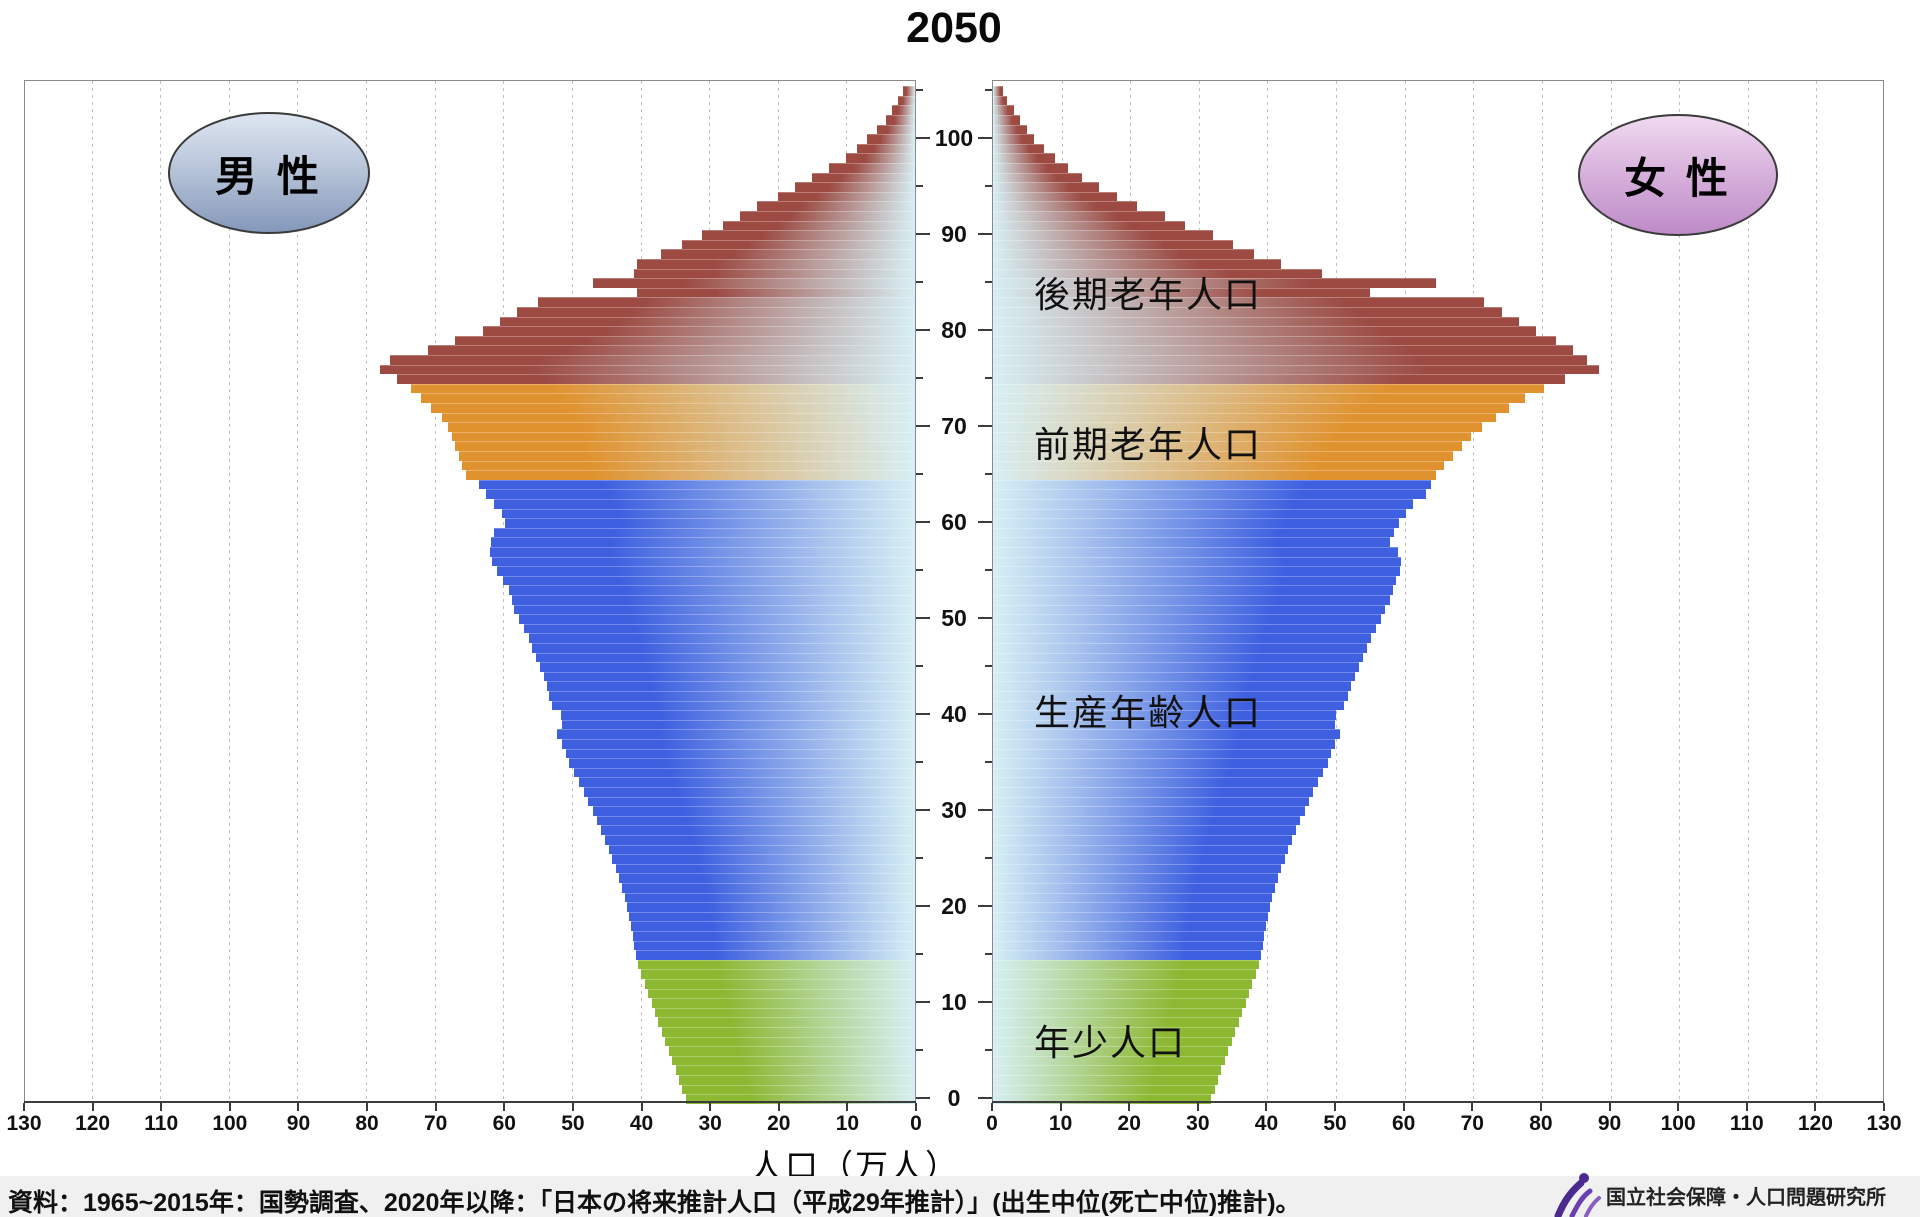 This screenshot has width=1920, height=1217. I want to click on age-tick-label: 50, so click(954, 618).